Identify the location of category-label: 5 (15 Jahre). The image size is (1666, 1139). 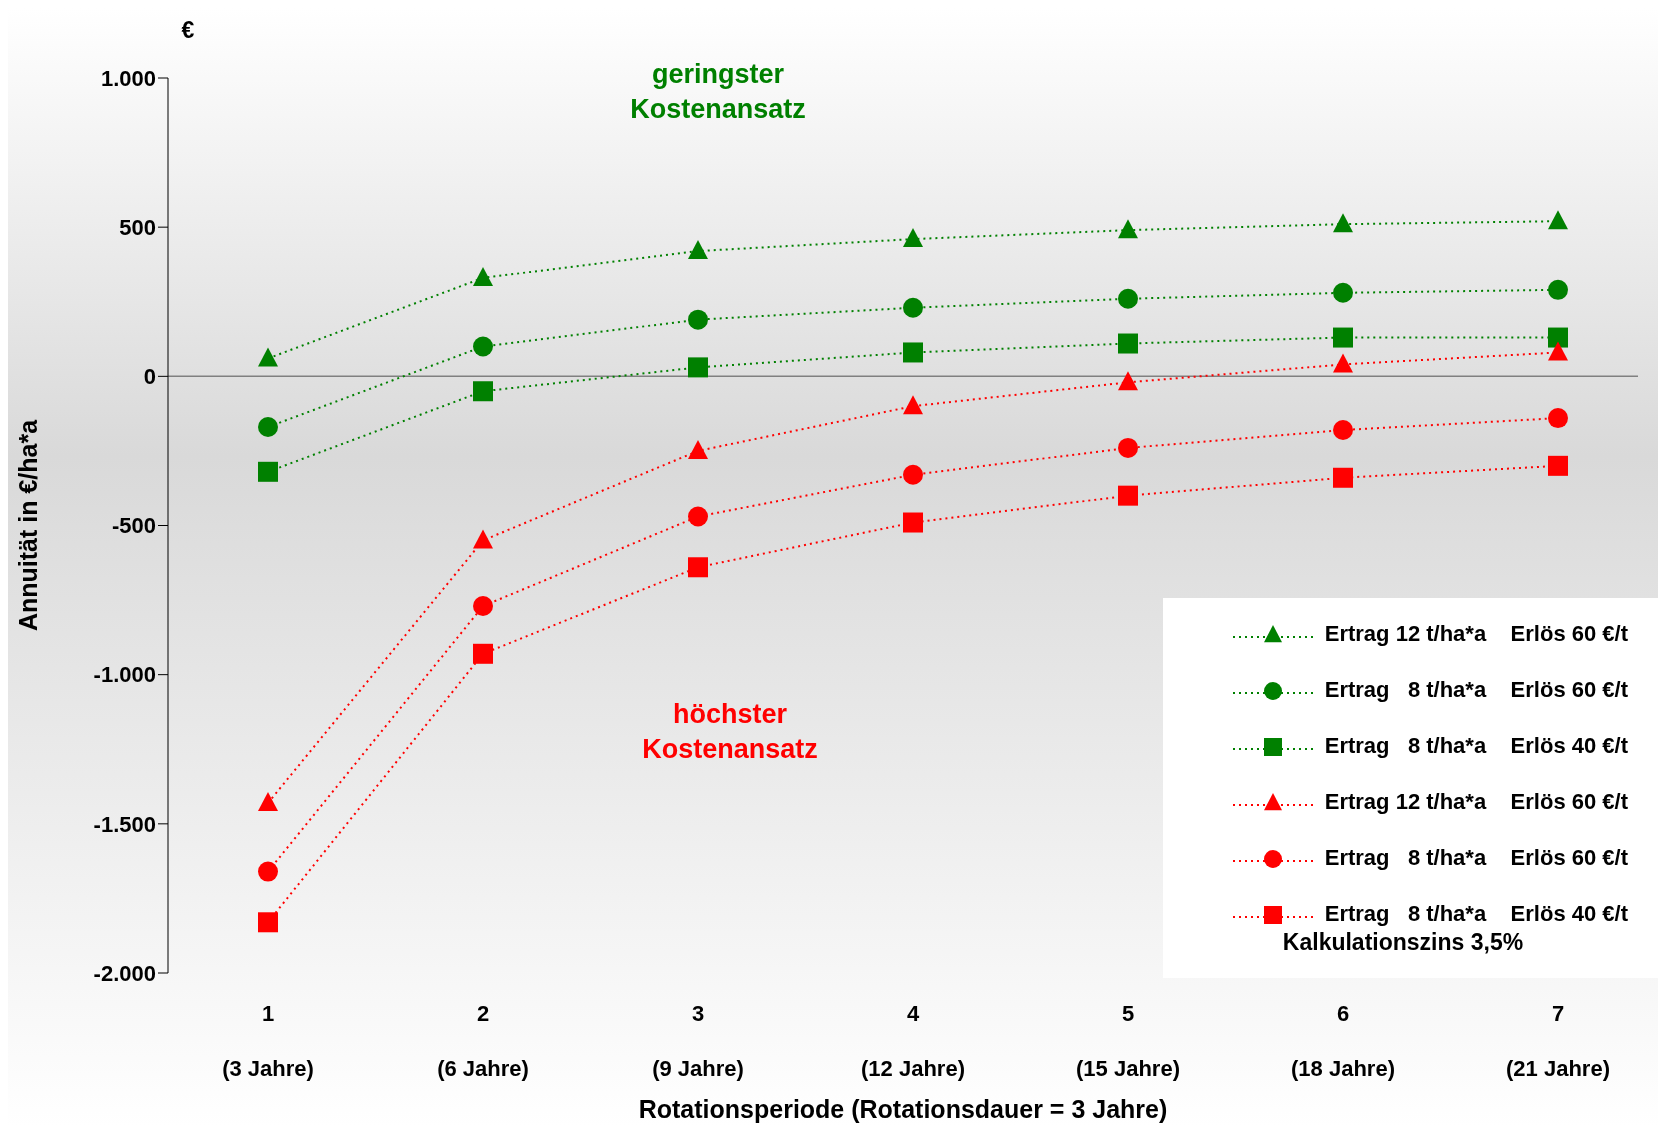
(1128, 1041).